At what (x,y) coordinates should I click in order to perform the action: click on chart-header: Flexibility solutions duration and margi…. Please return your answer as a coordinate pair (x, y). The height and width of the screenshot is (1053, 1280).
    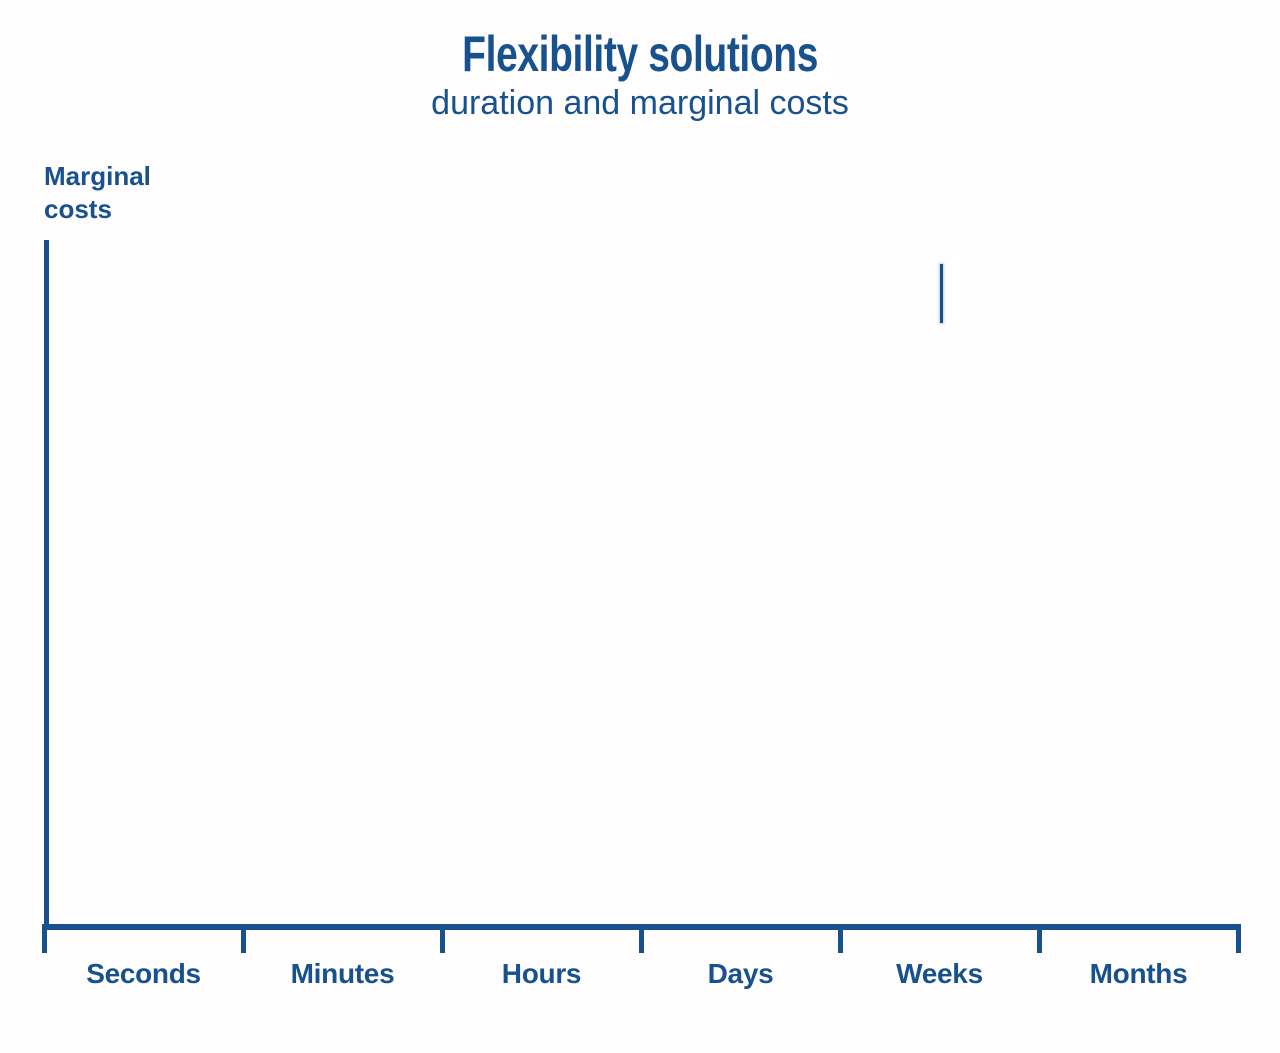
    Looking at the image, I should click on (640, 75).